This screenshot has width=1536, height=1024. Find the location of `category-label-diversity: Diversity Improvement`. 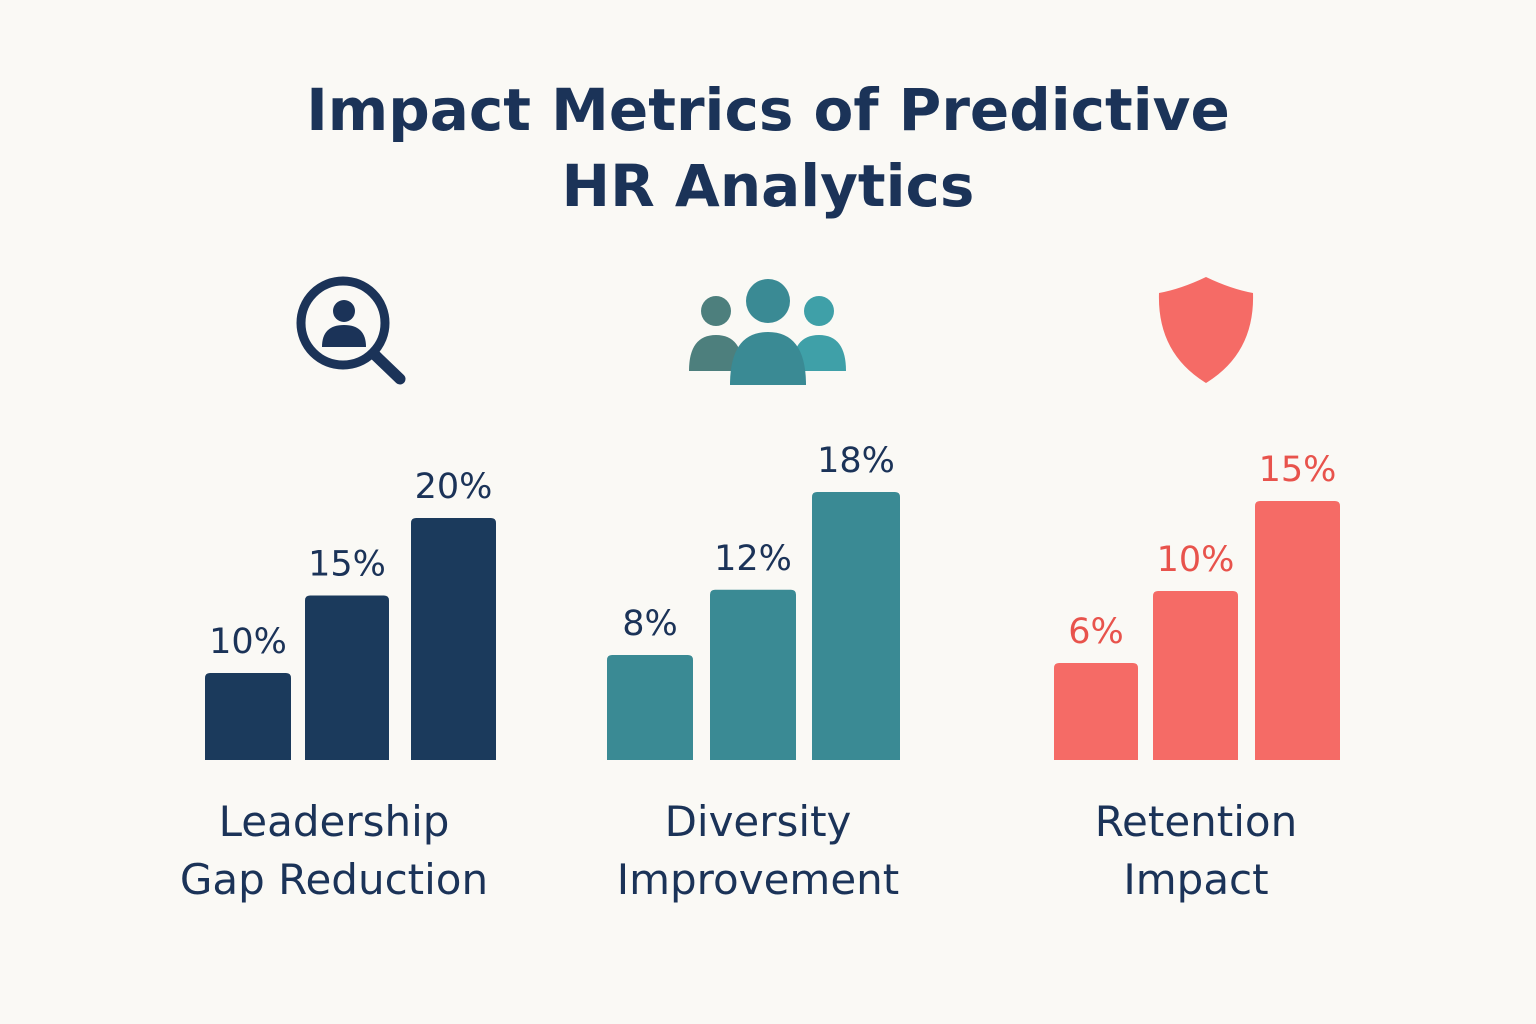

category-label-diversity: Diversity Improvement is located at coordinates (758, 851).